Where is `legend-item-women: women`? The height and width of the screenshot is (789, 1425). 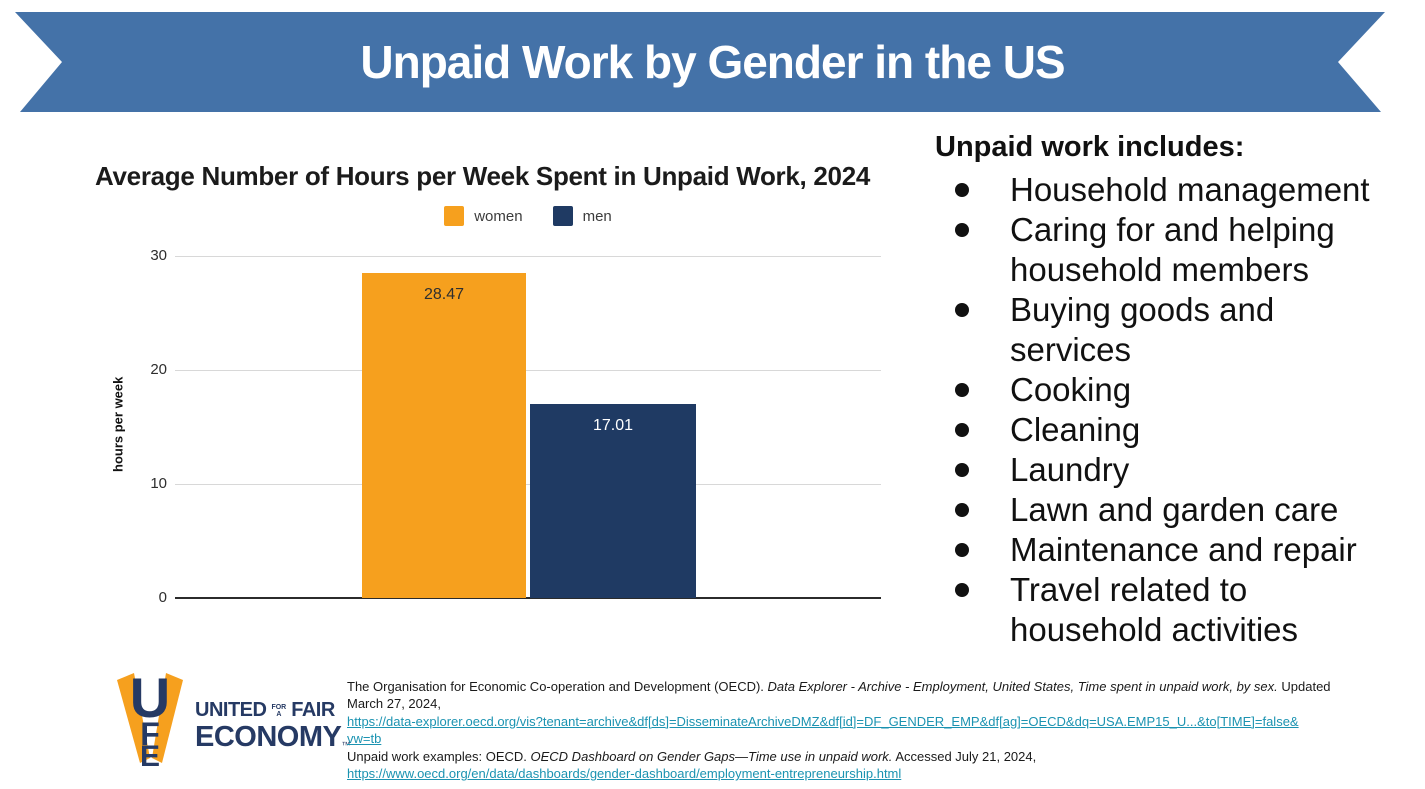
legend-item-women: women is located at coordinates (483, 216).